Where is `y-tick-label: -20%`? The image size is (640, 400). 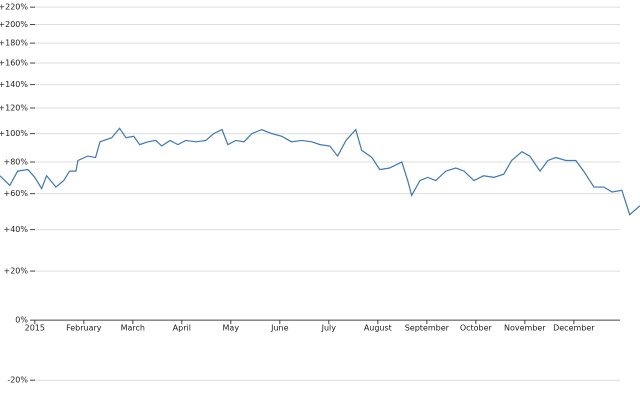
y-tick-label: -20% is located at coordinates (17, 380).